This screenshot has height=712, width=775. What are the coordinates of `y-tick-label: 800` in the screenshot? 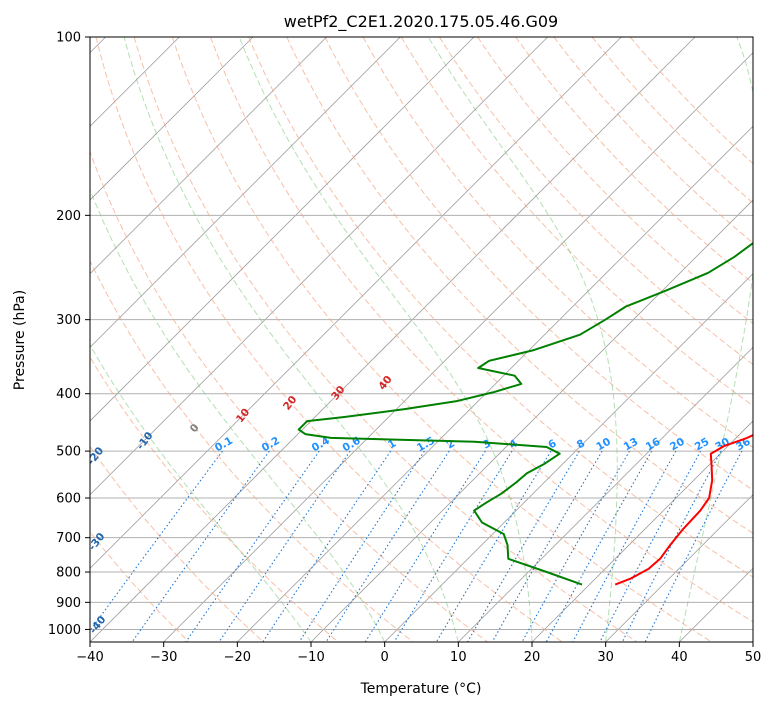 It's located at (68, 573).